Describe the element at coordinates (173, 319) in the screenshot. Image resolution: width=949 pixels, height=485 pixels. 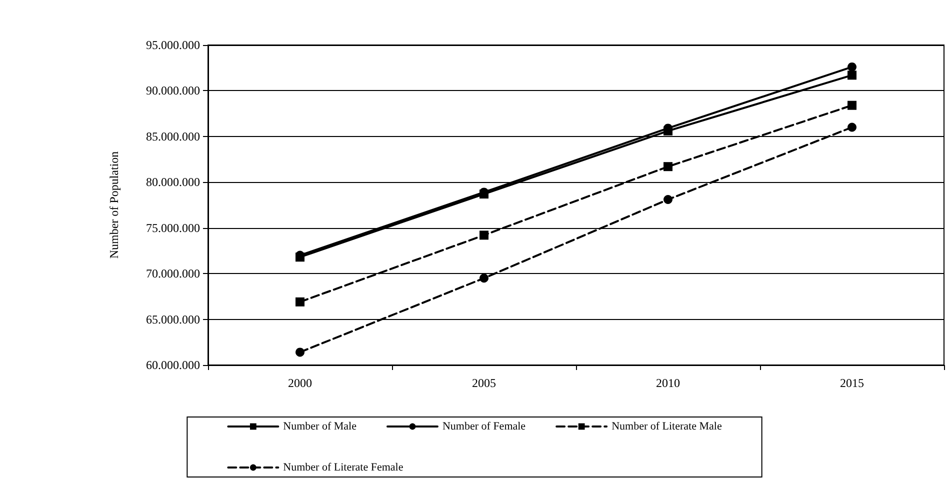
I see `y-tick-label: 65.000.000` at that location.